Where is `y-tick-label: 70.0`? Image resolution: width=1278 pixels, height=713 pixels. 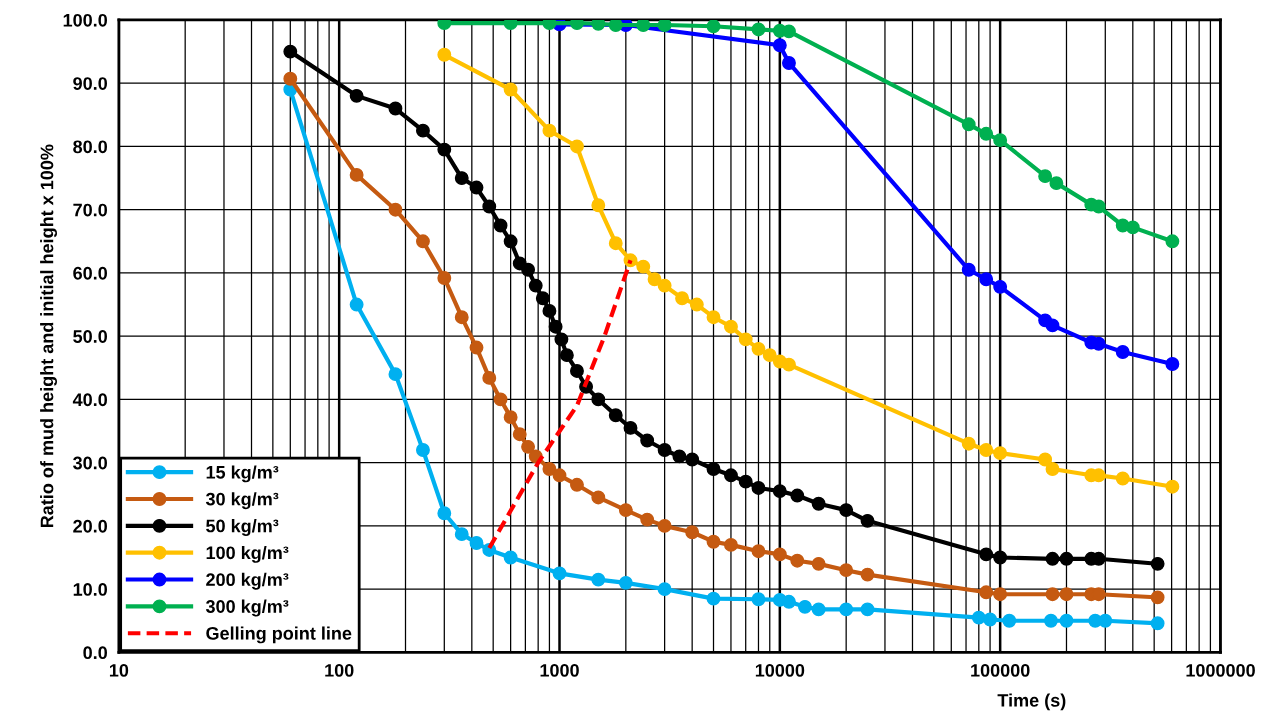 y-tick-label: 70.0 is located at coordinates (90, 210).